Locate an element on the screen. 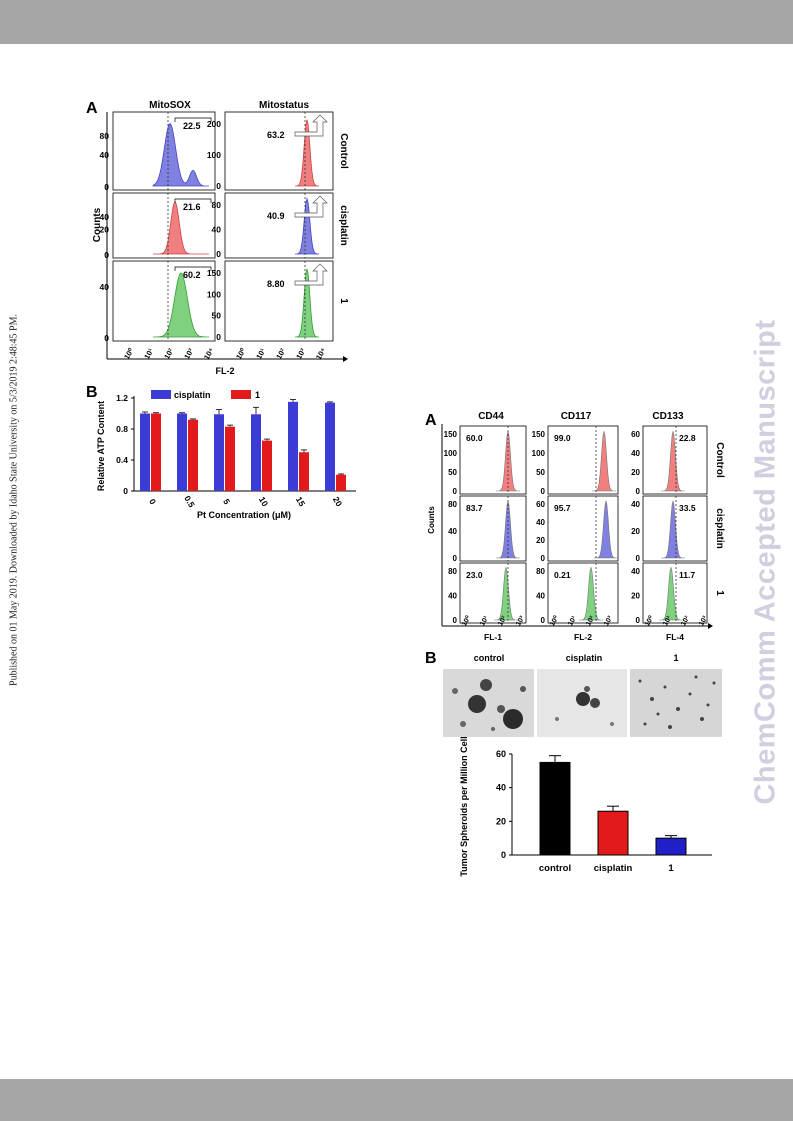  fig1-b-legend-label: cisplatin is located at coordinates (192, 395).